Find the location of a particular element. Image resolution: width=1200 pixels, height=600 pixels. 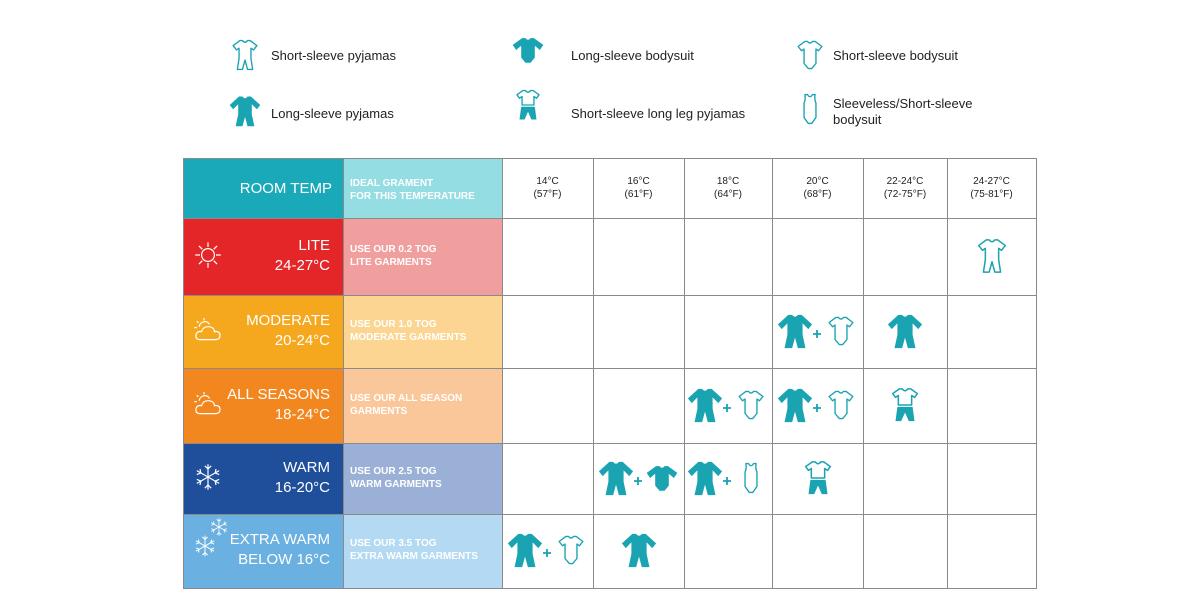

legend-label: Short-sleeve pyjamas is located at coordinates (333, 55).